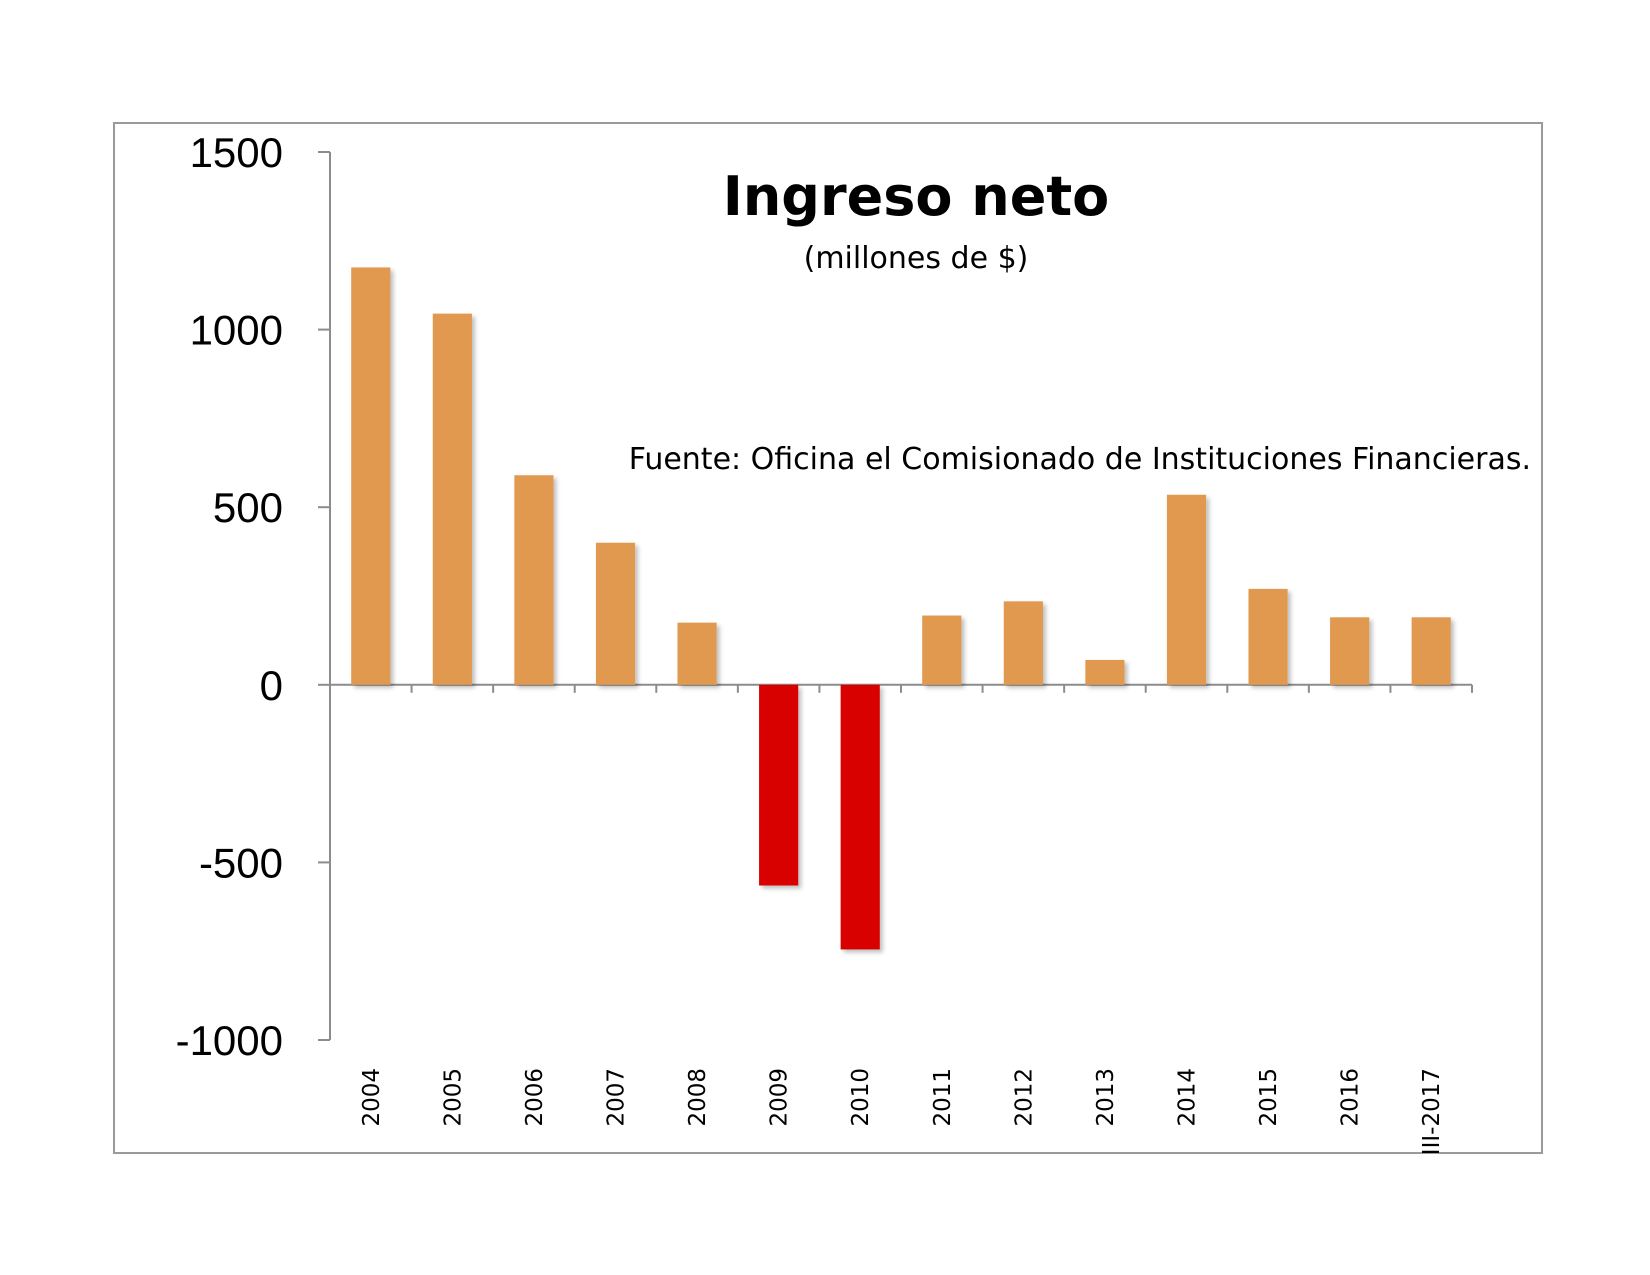  I want to click on bar-2004, so click(371, 476).